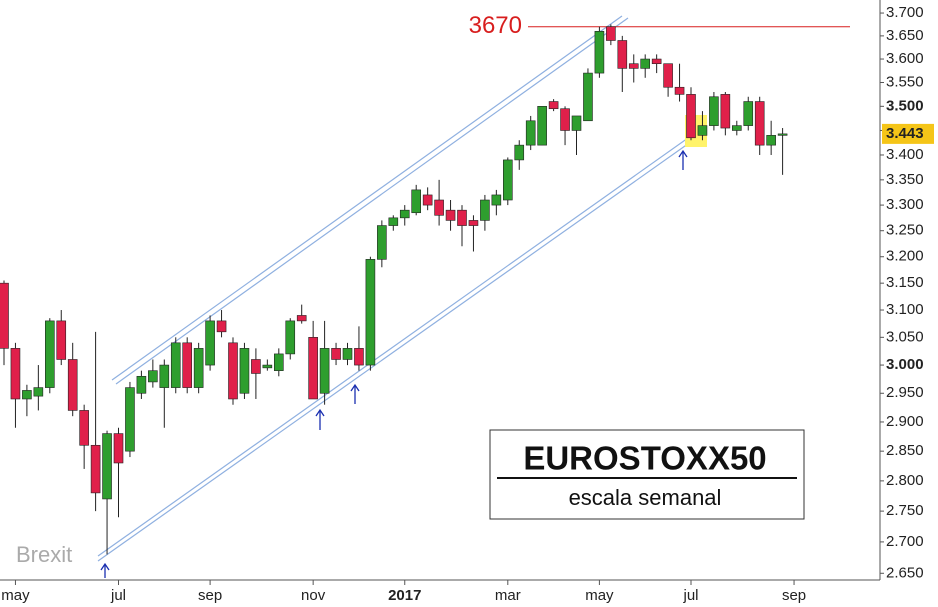 The height and width of the screenshot is (607, 938). What do you see at coordinates (905, 154) in the screenshot?
I see `y-tick-label: 3.400` at bounding box center [905, 154].